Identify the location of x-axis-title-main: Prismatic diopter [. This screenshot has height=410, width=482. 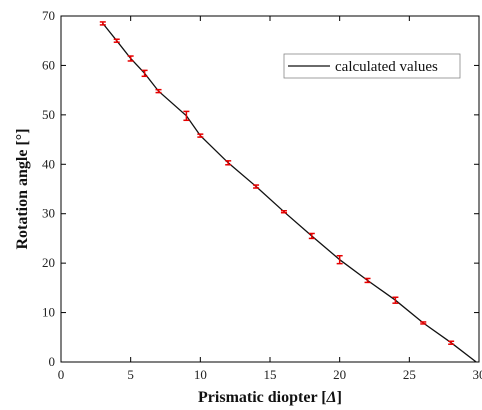
(262, 397).